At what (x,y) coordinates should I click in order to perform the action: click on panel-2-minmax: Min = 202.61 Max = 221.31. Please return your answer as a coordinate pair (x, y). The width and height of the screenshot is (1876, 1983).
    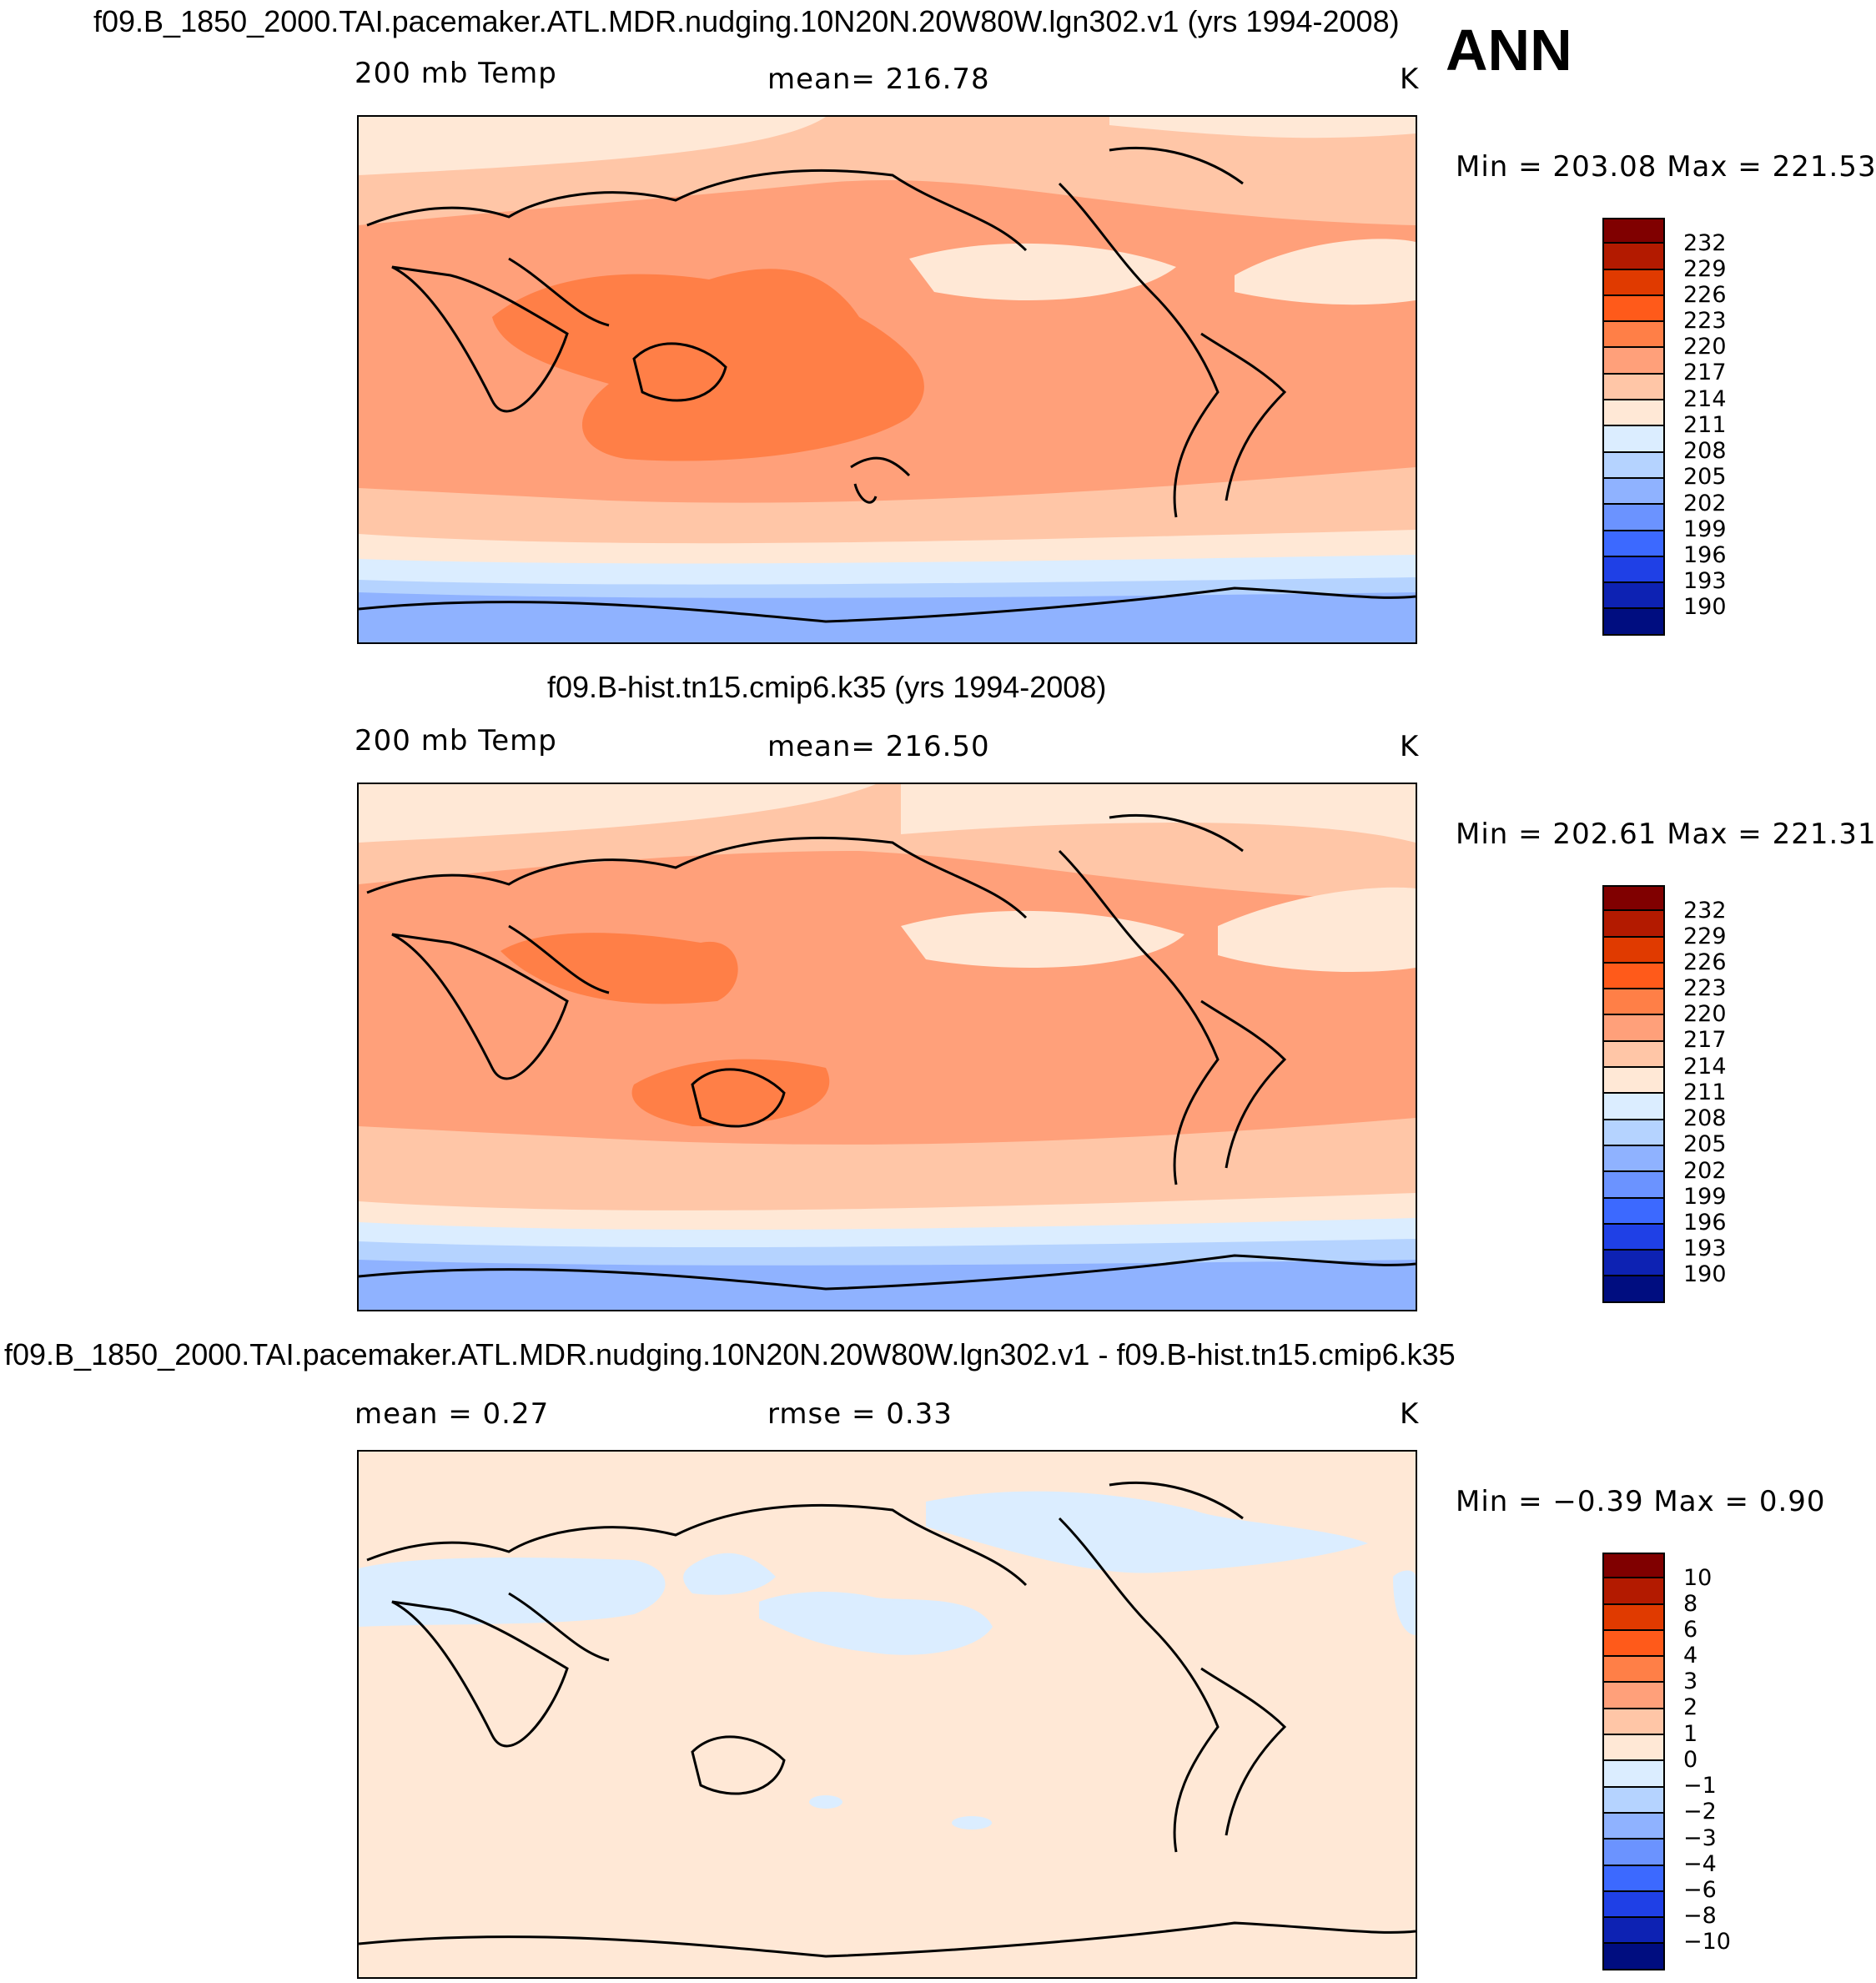
    Looking at the image, I should click on (1666, 834).